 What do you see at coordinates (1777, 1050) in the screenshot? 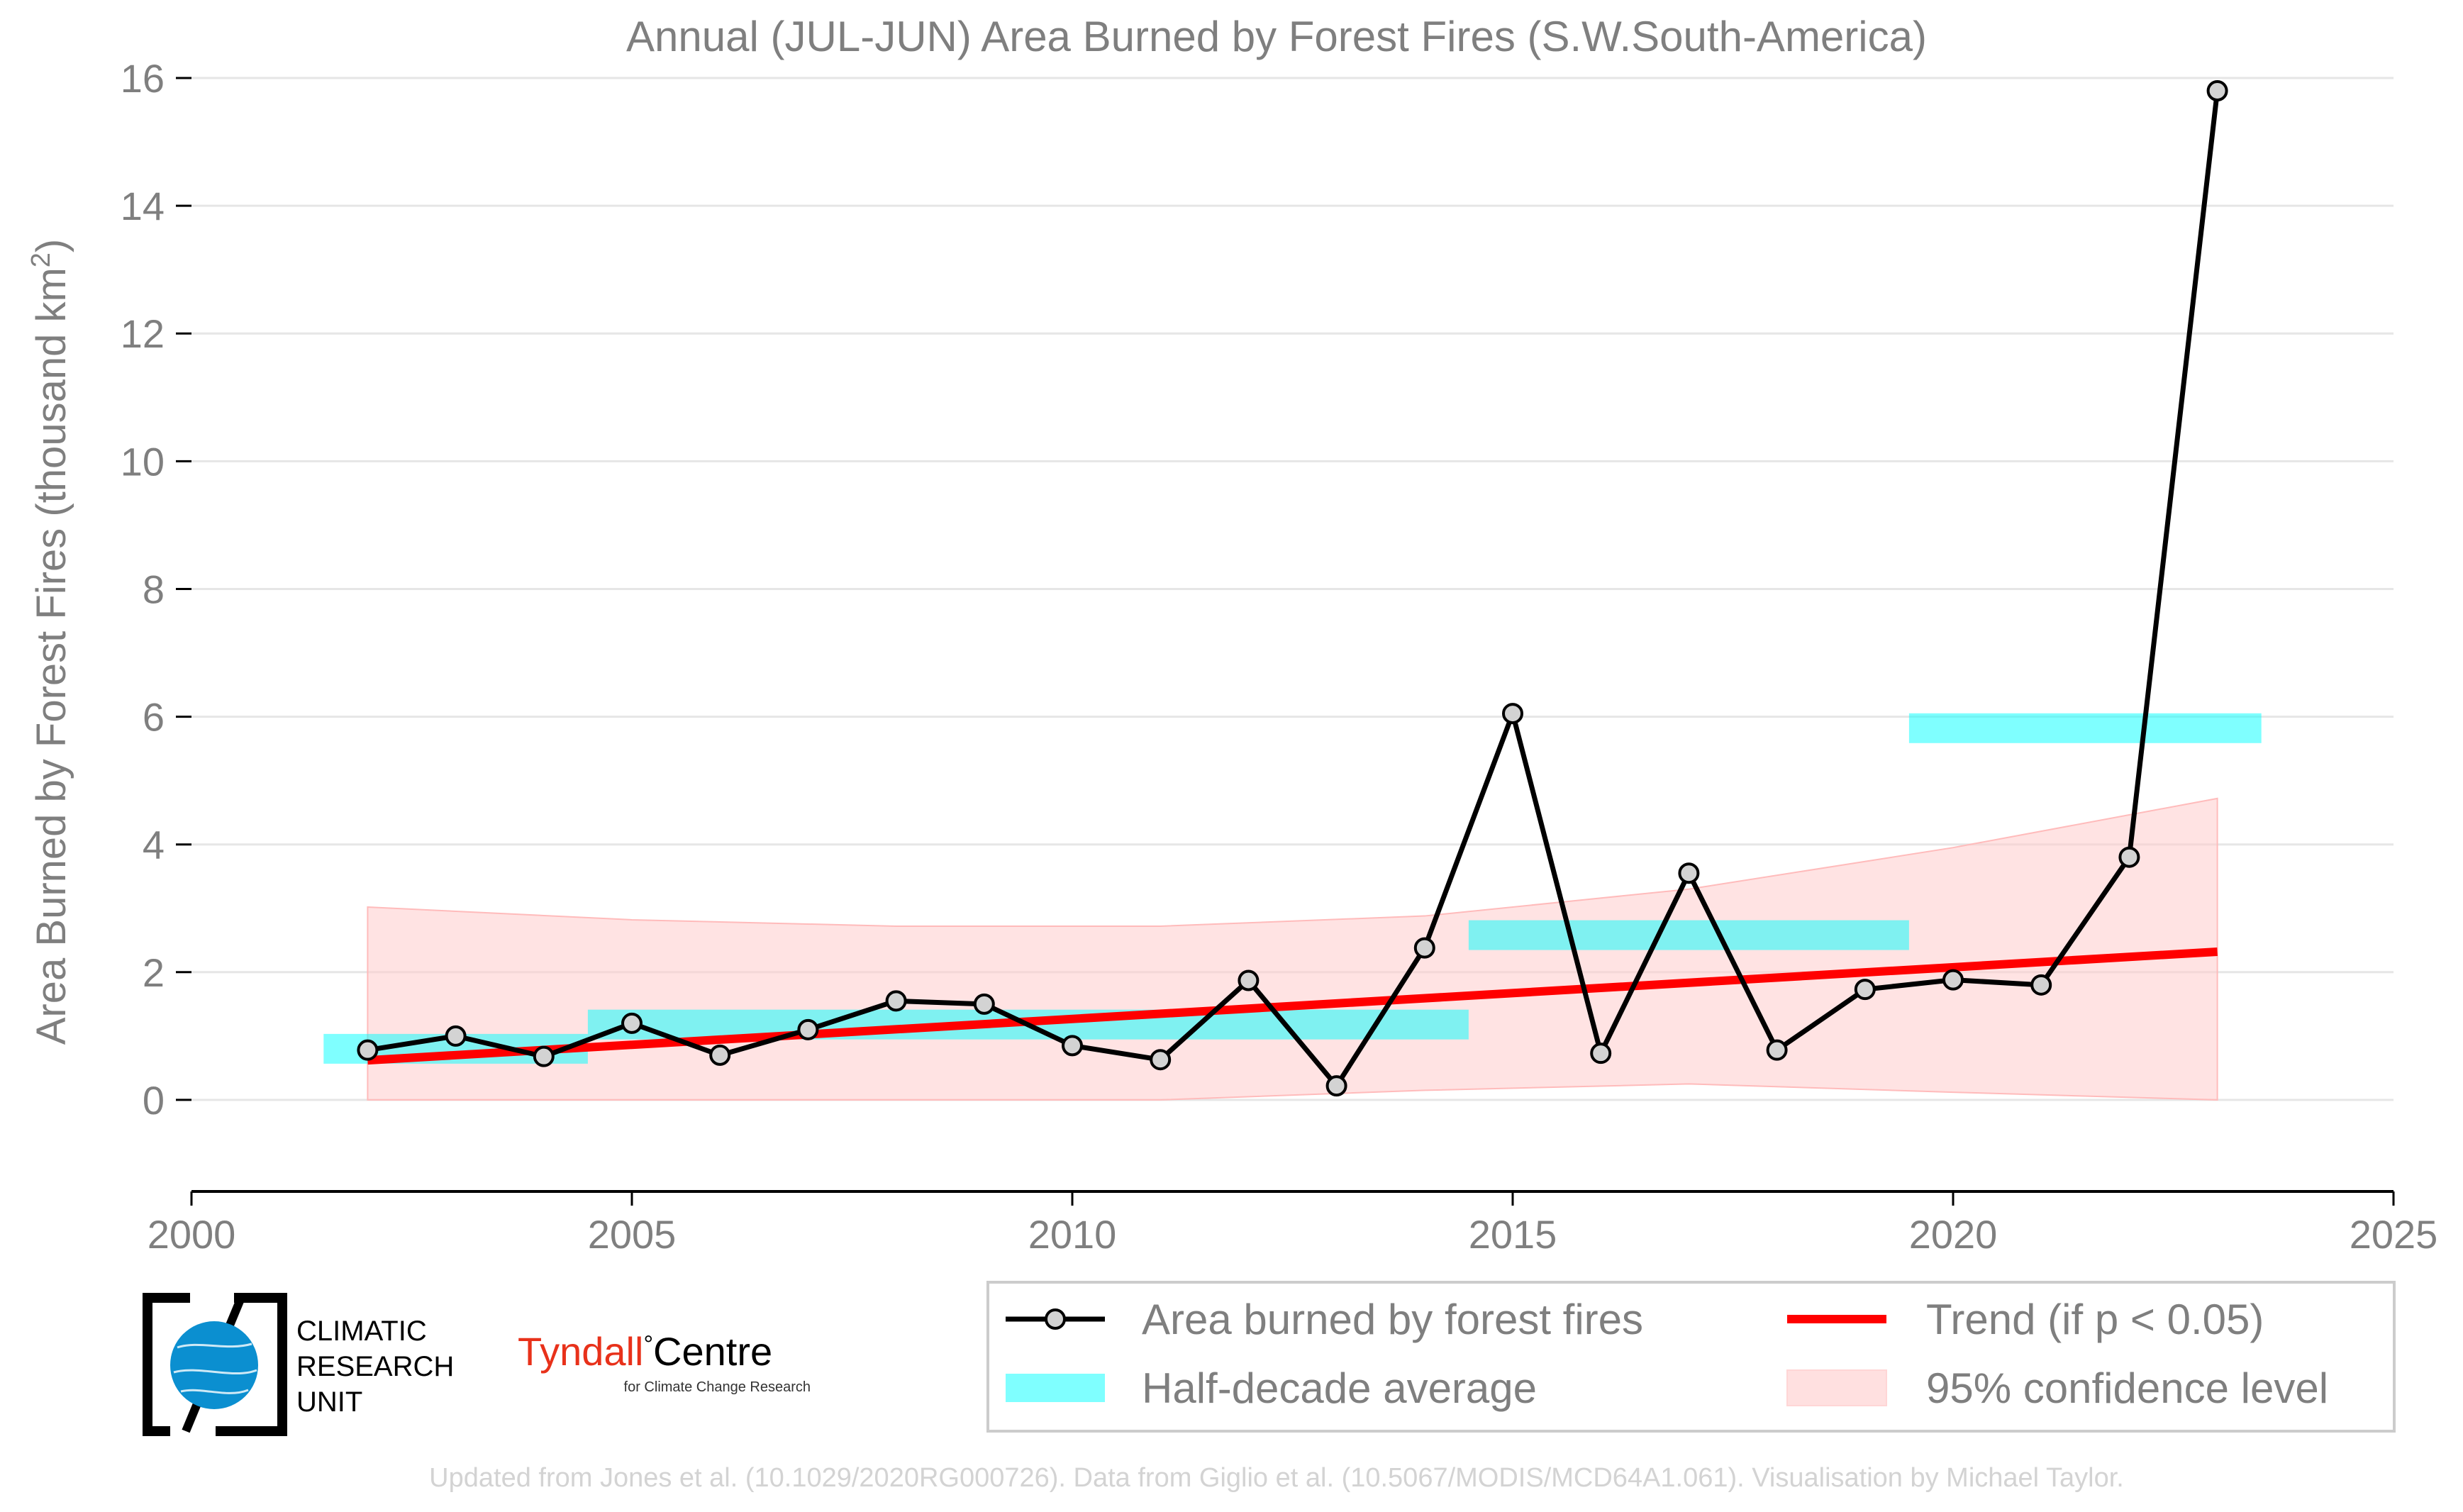
I see `data-point-2018` at bounding box center [1777, 1050].